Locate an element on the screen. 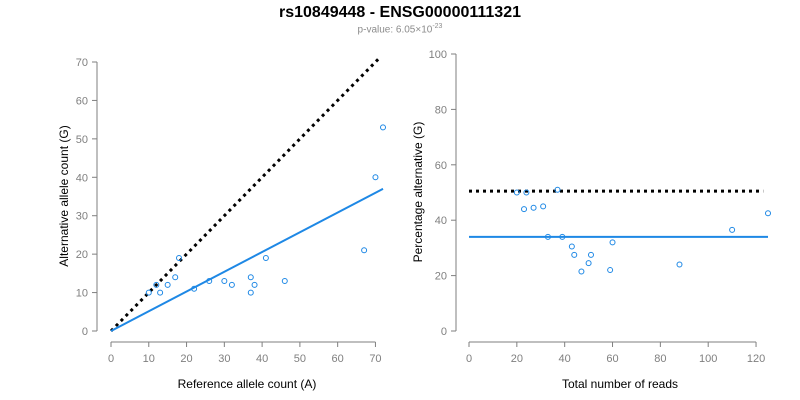 The width and height of the screenshot is (800, 400). chart-left-y-tick-label: 50 is located at coordinates (82, 140).